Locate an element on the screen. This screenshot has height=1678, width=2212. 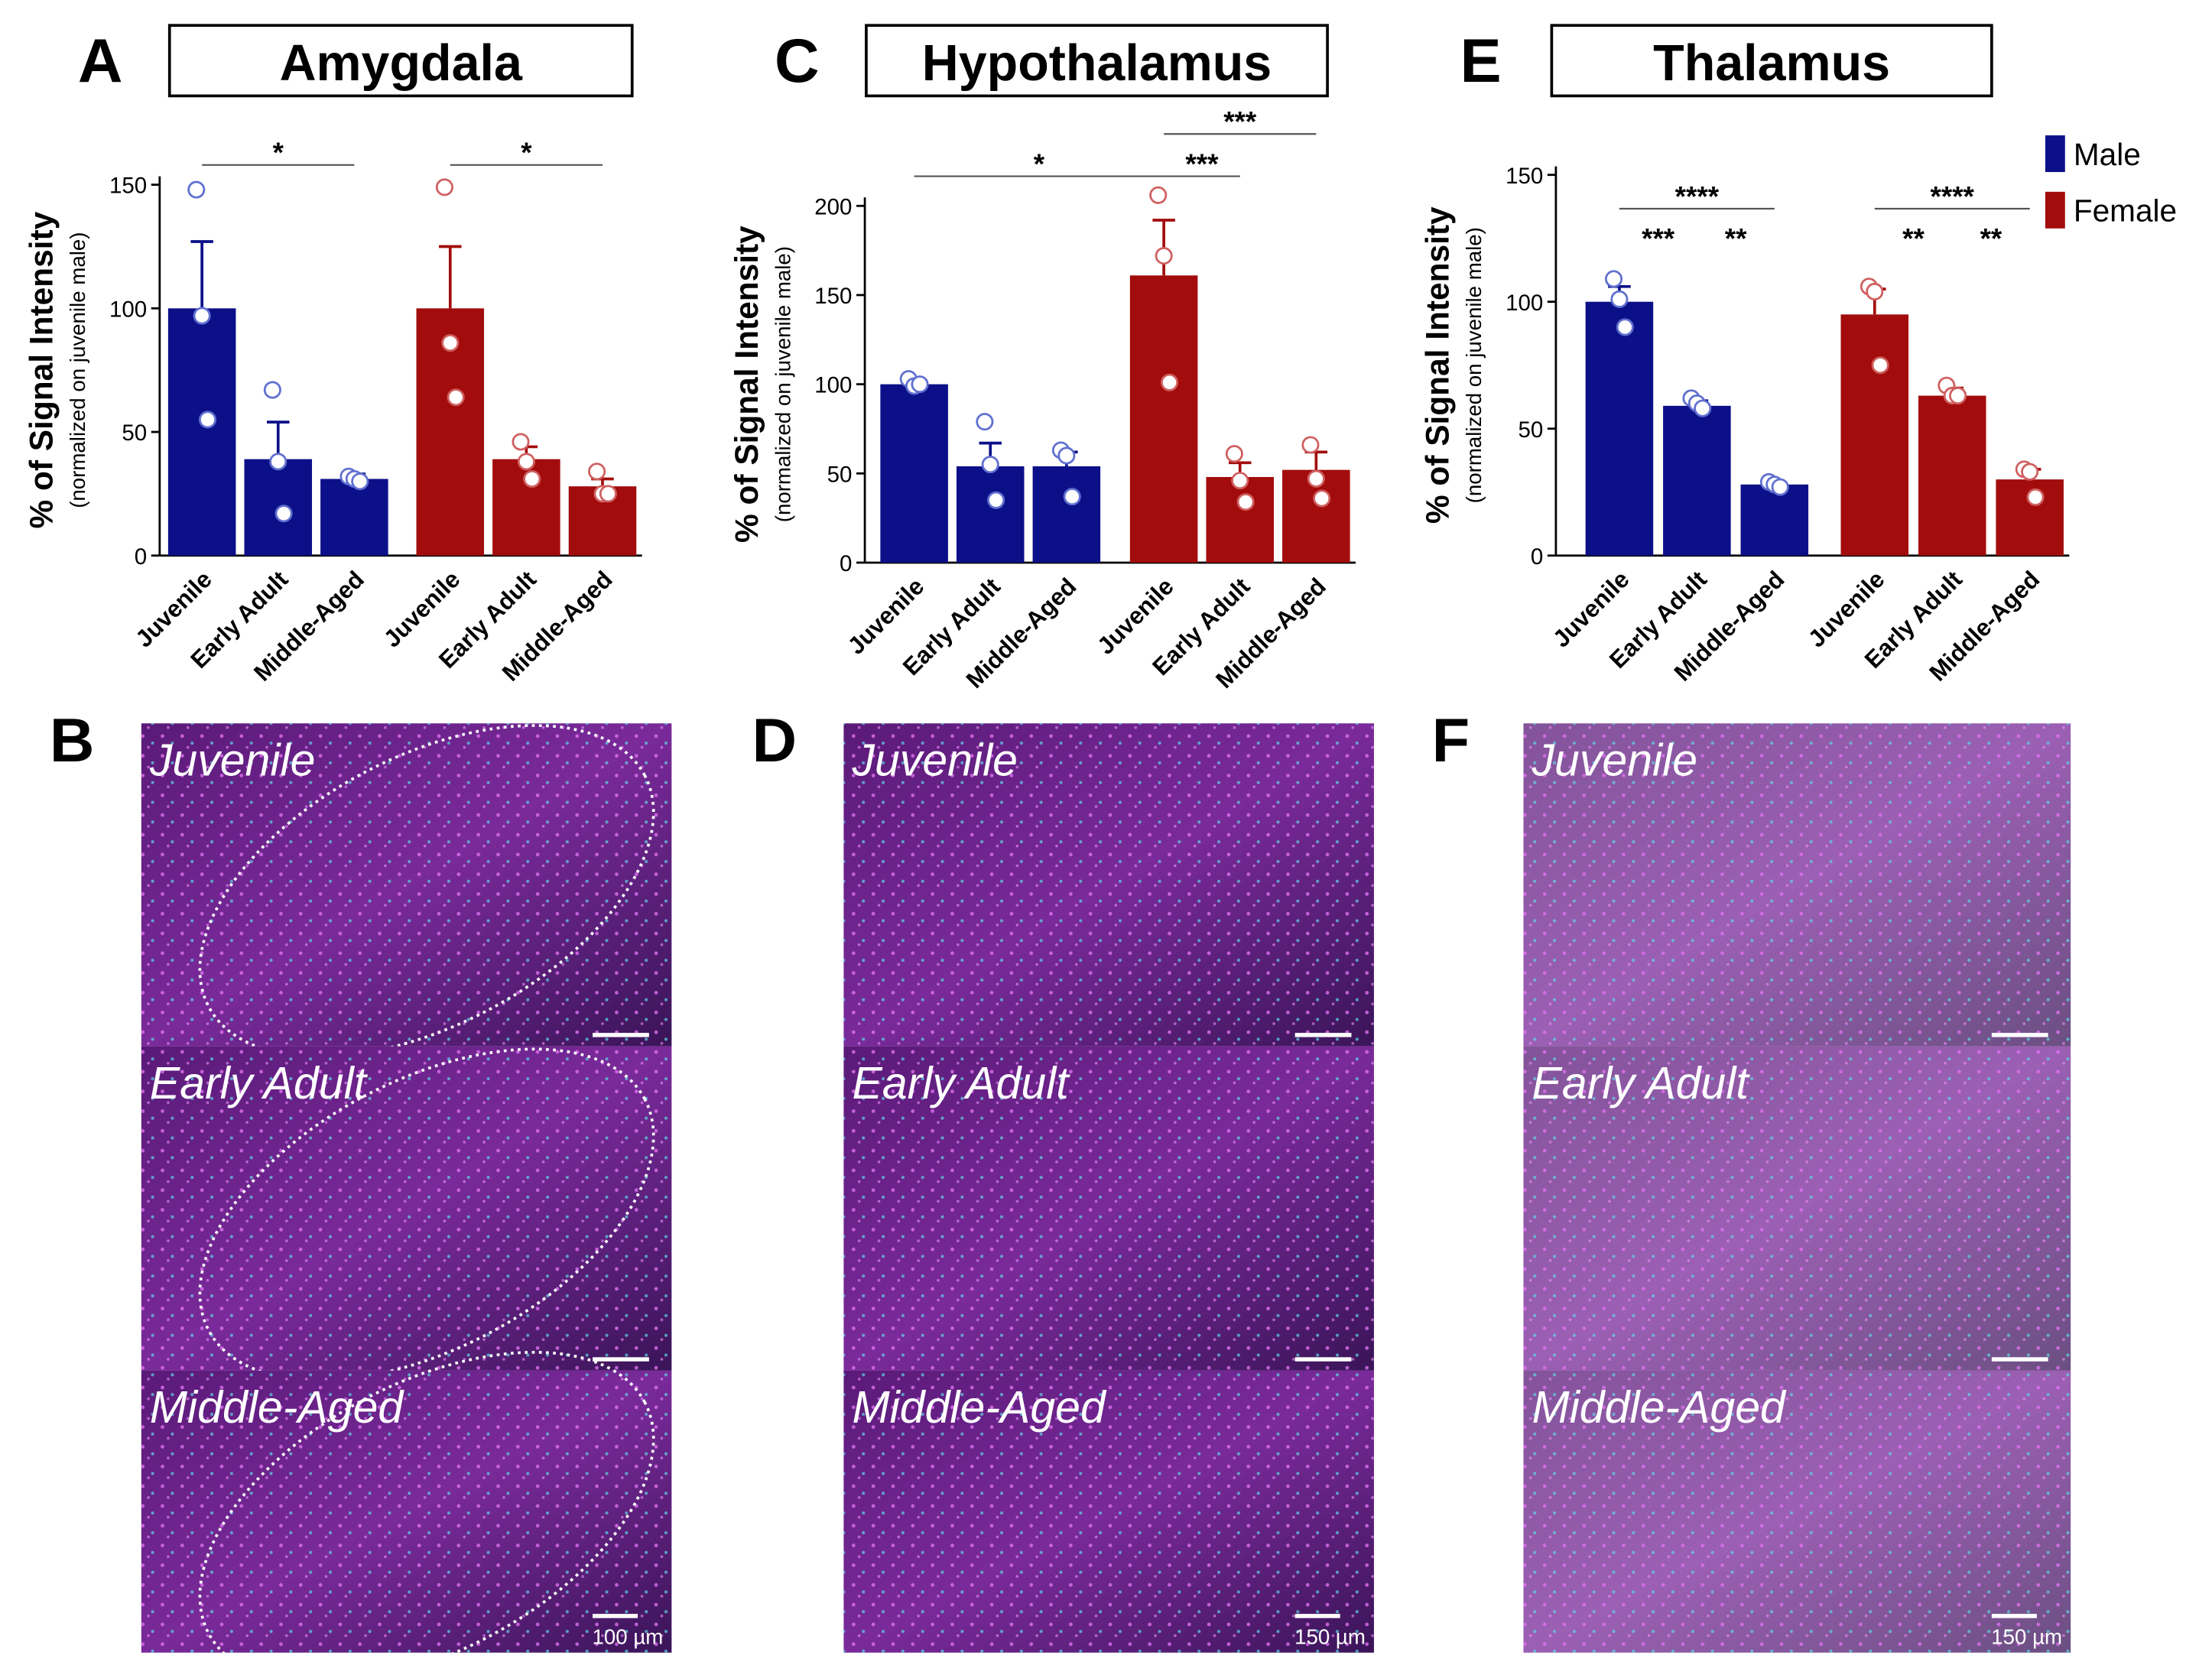
panel-letter: A is located at coordinates (100, 62).